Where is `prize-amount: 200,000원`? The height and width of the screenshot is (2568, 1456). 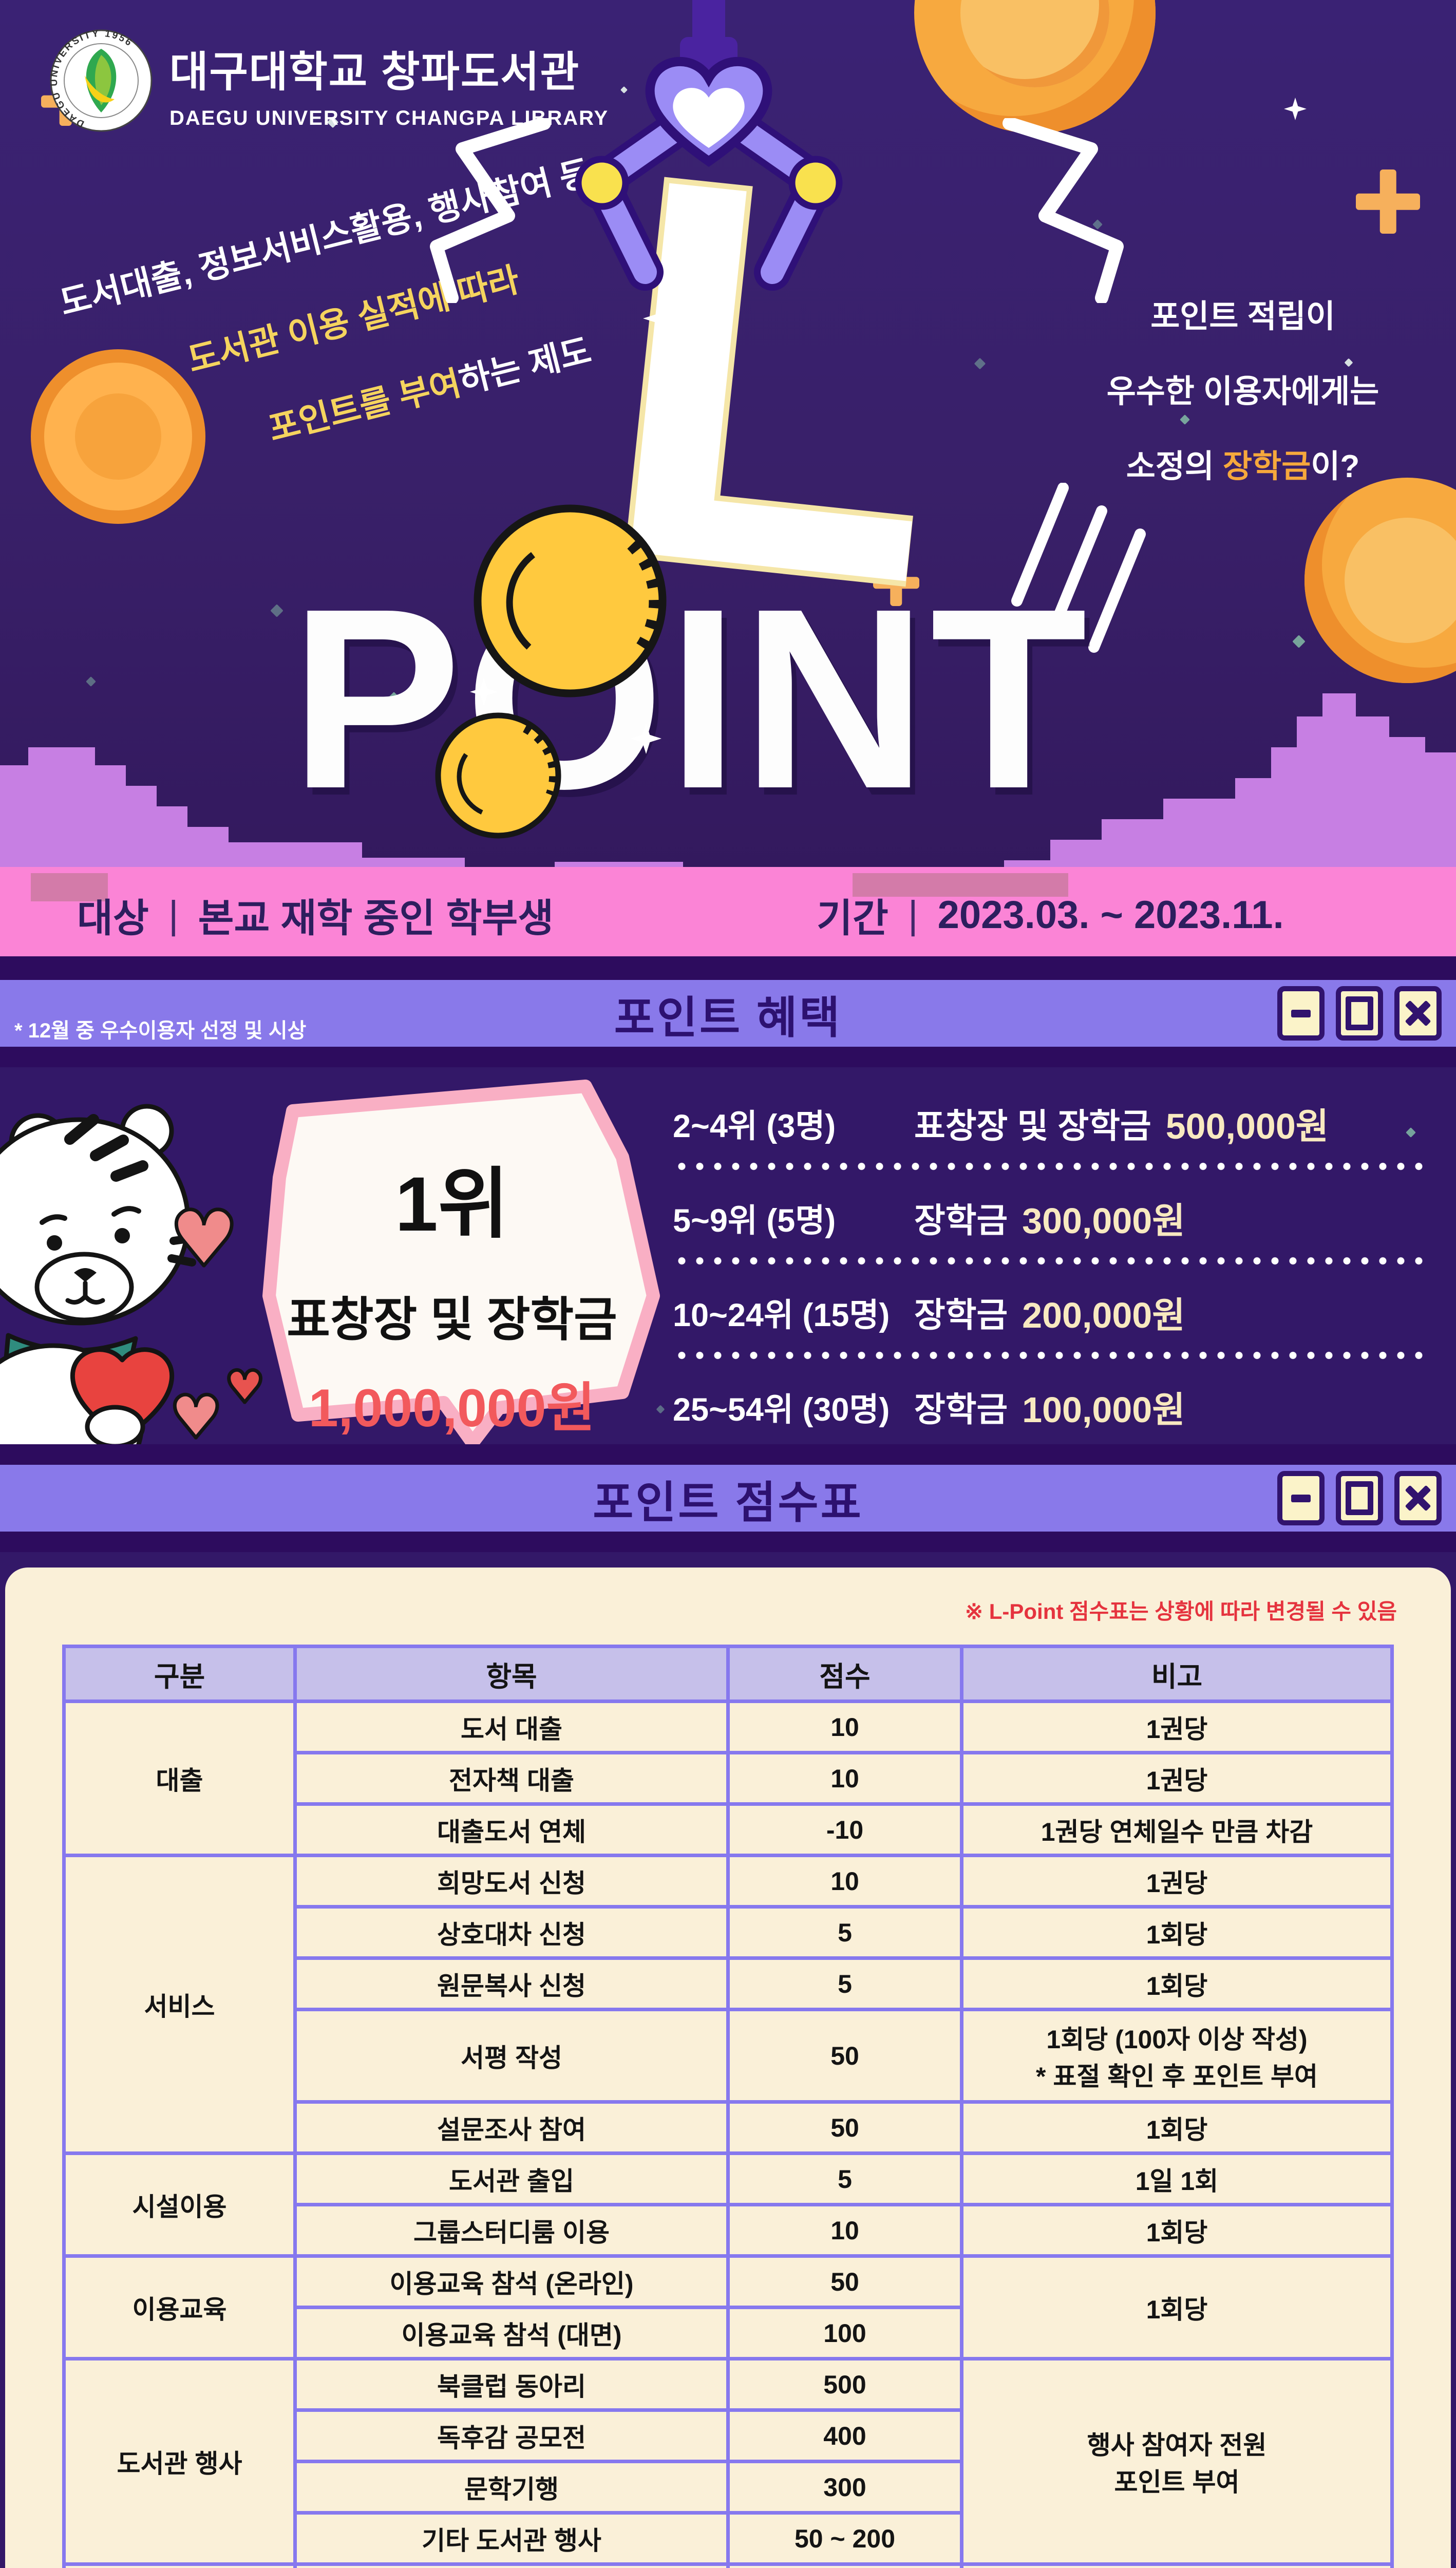 prize-amount: 200,000원 is located at coordinates (1103, 1315).